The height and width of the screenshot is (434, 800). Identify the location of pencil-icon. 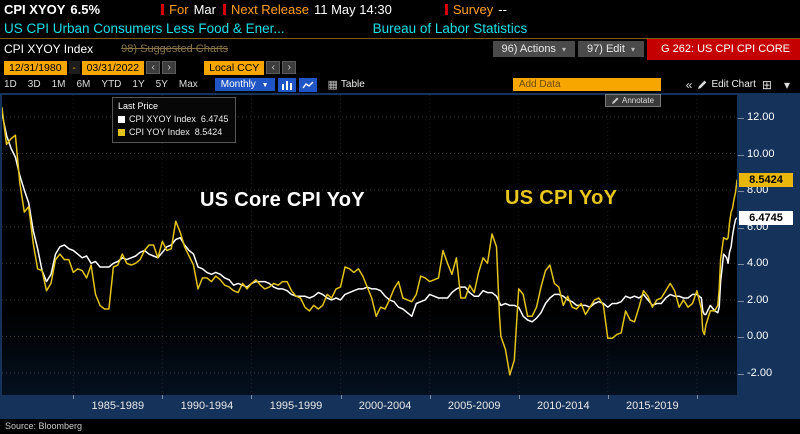
(702, 84).